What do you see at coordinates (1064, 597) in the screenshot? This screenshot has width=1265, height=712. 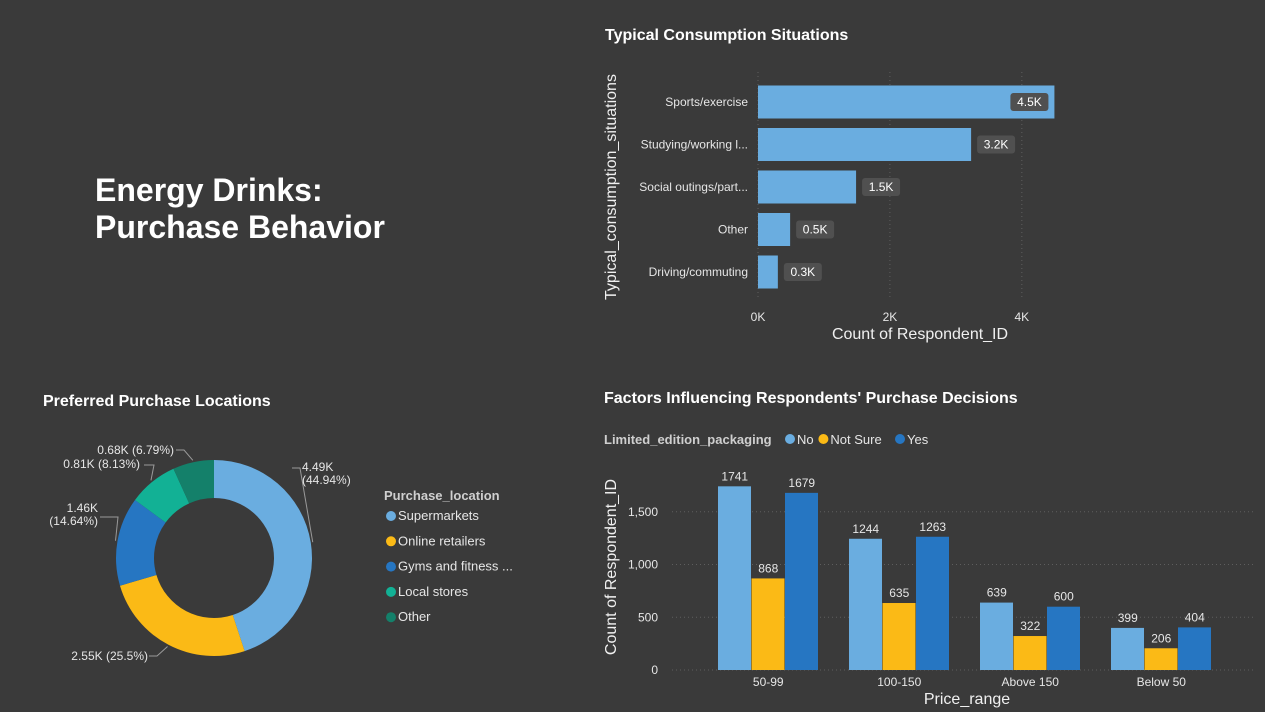 I see `factors-data-label: 600` at bounding box center [1064, 597].